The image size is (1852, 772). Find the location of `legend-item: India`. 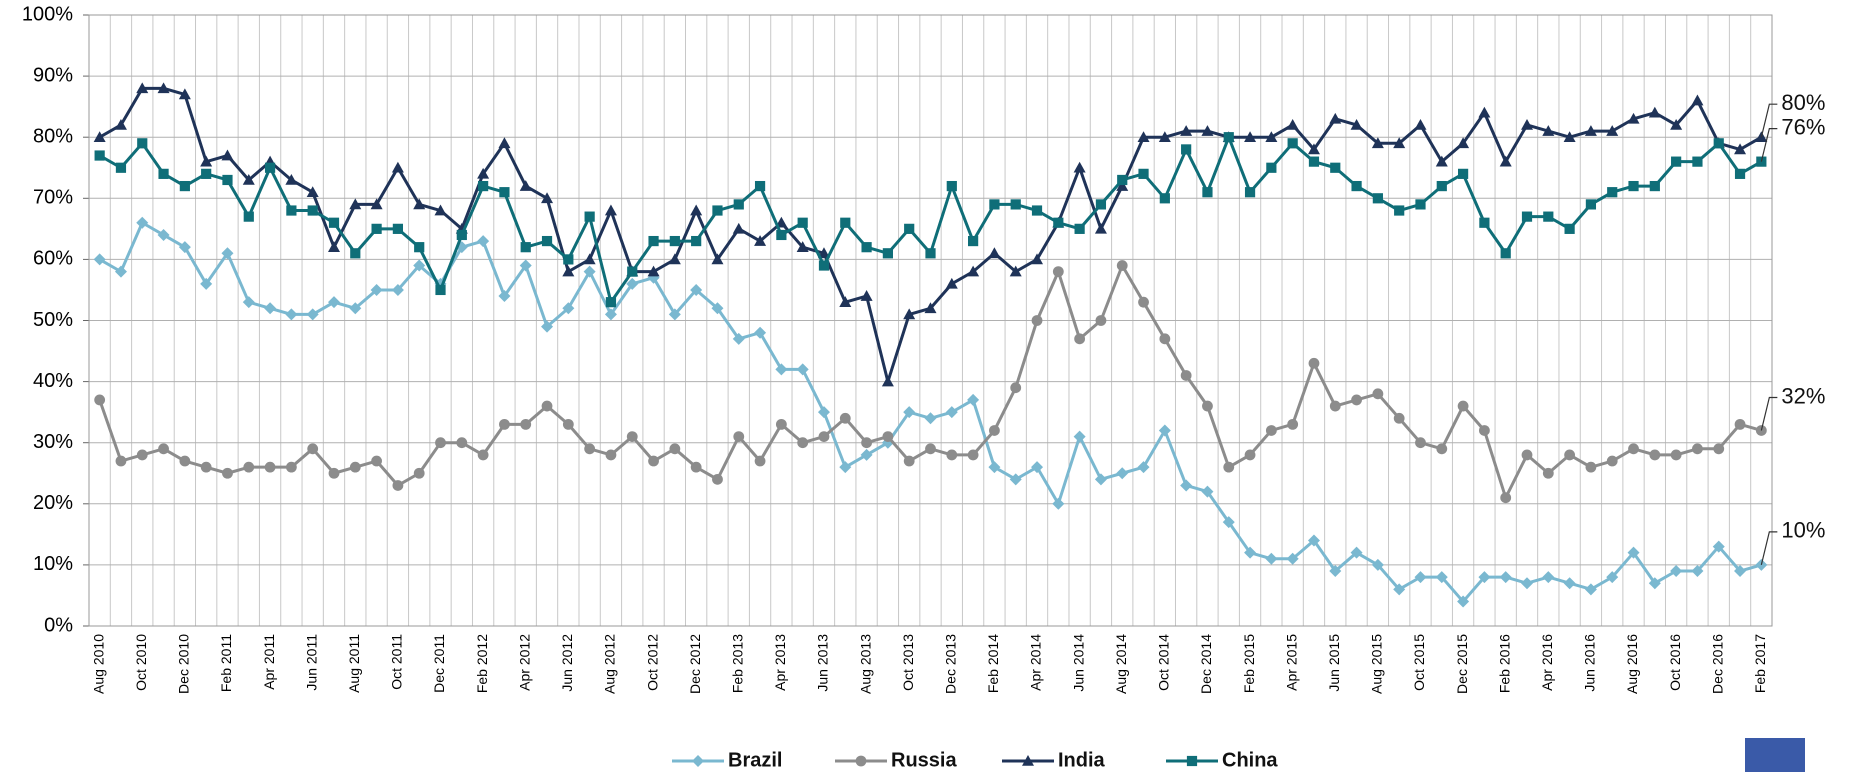

legend-item: India is located at coordinates (1054, 760).